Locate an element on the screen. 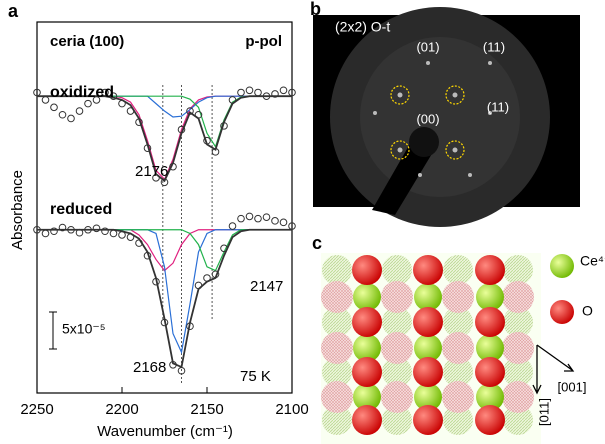 This screenshot has height=444, width=605. panel-label: c is located at coordinates (317, 243).